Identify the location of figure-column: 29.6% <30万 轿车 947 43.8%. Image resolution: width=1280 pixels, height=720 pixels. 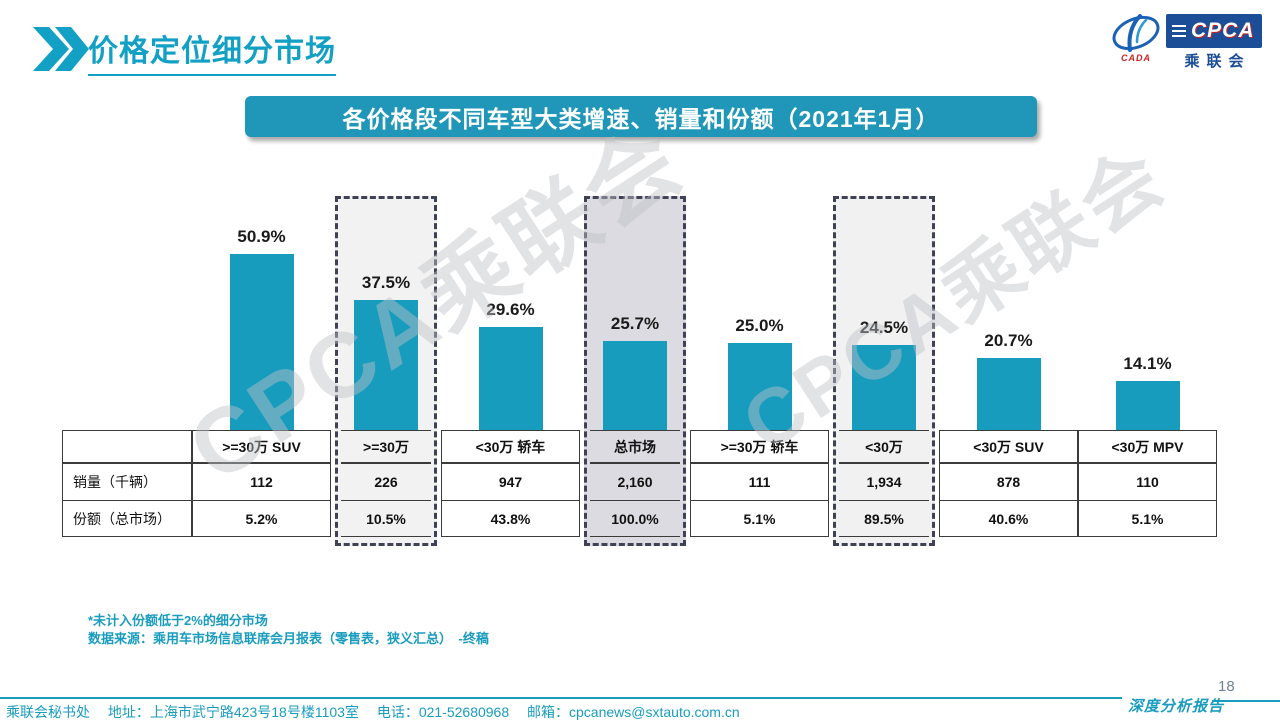
(510, 371).